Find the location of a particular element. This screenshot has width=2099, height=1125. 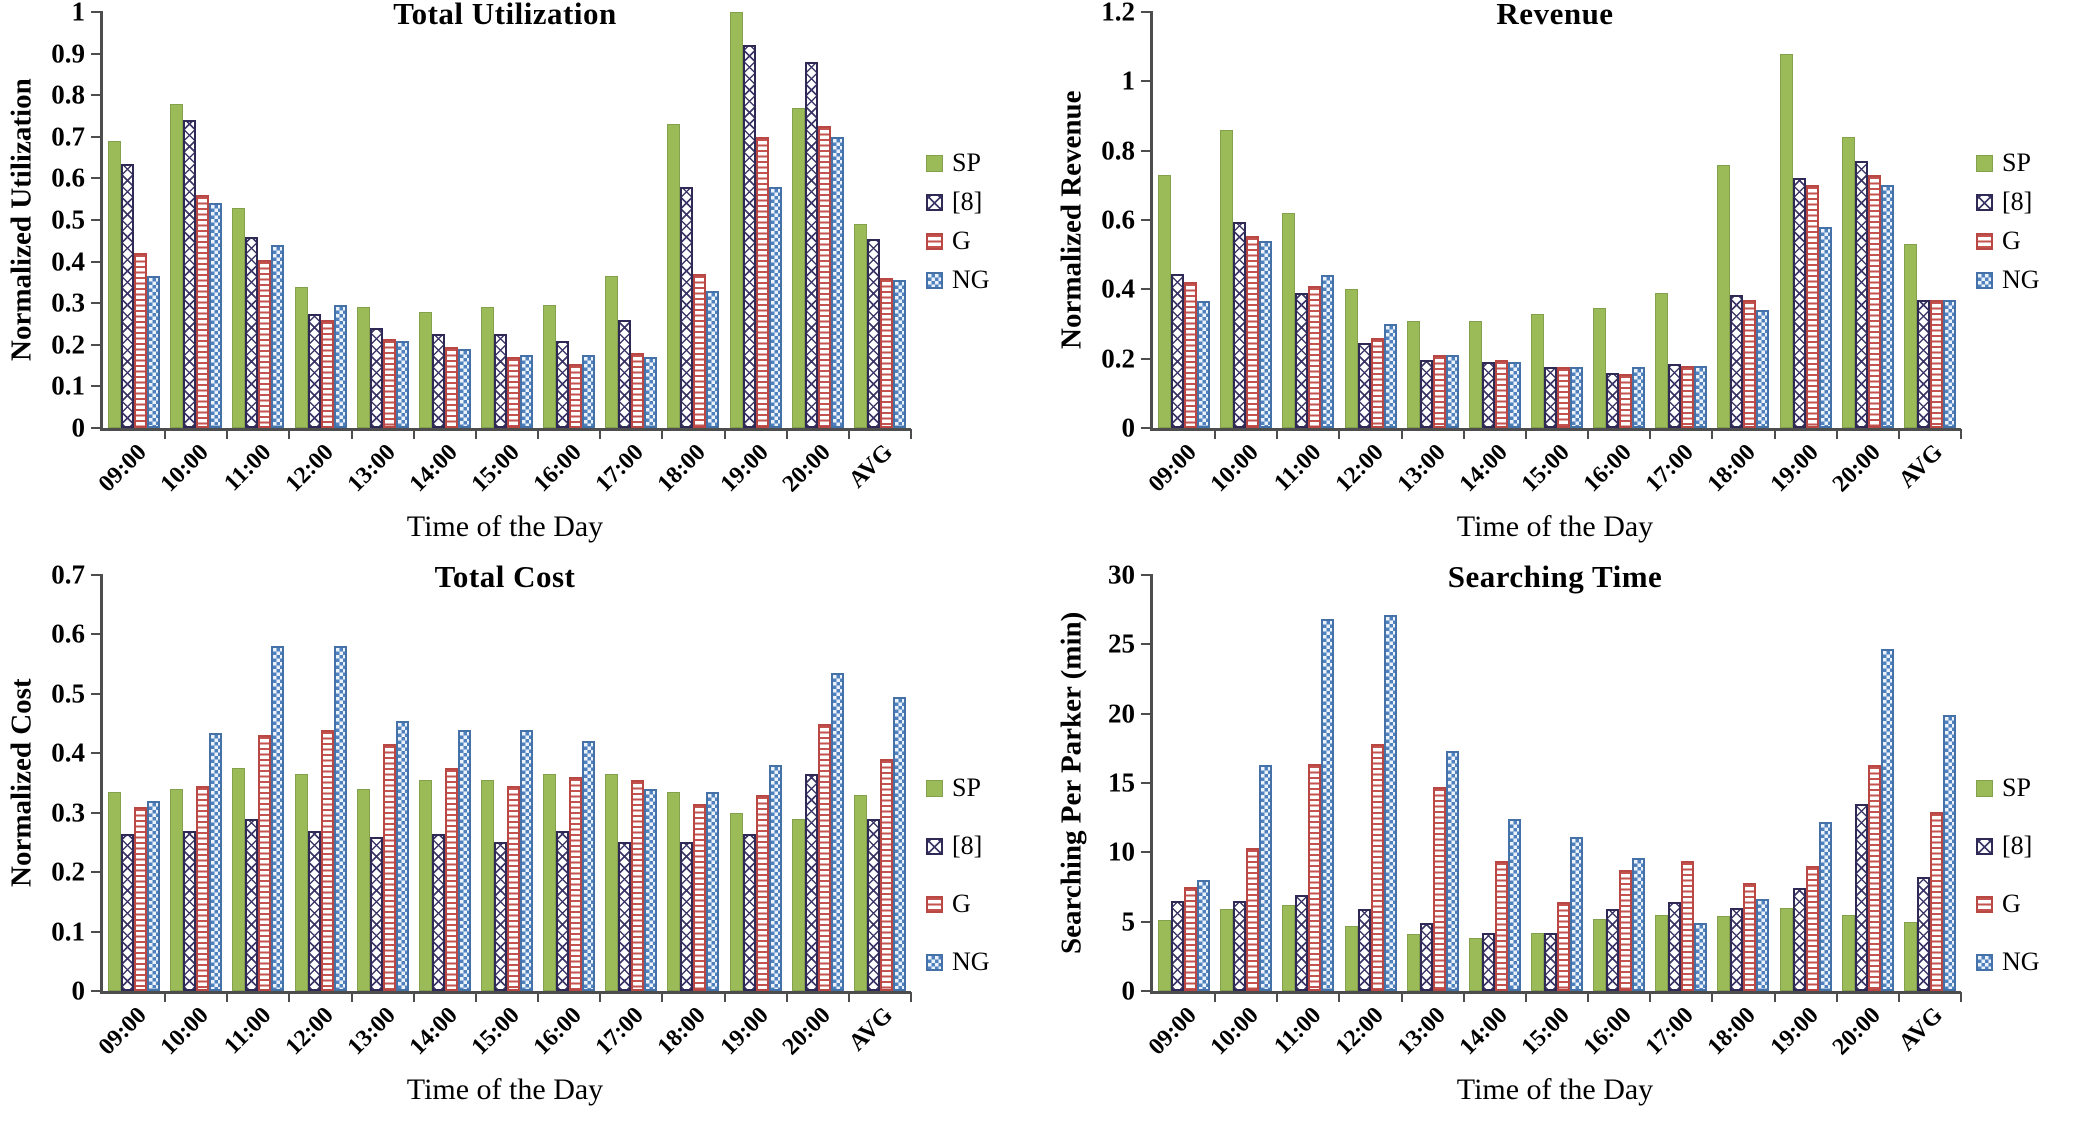

legend-item-SP: SP is located at coordinates (987, 163).